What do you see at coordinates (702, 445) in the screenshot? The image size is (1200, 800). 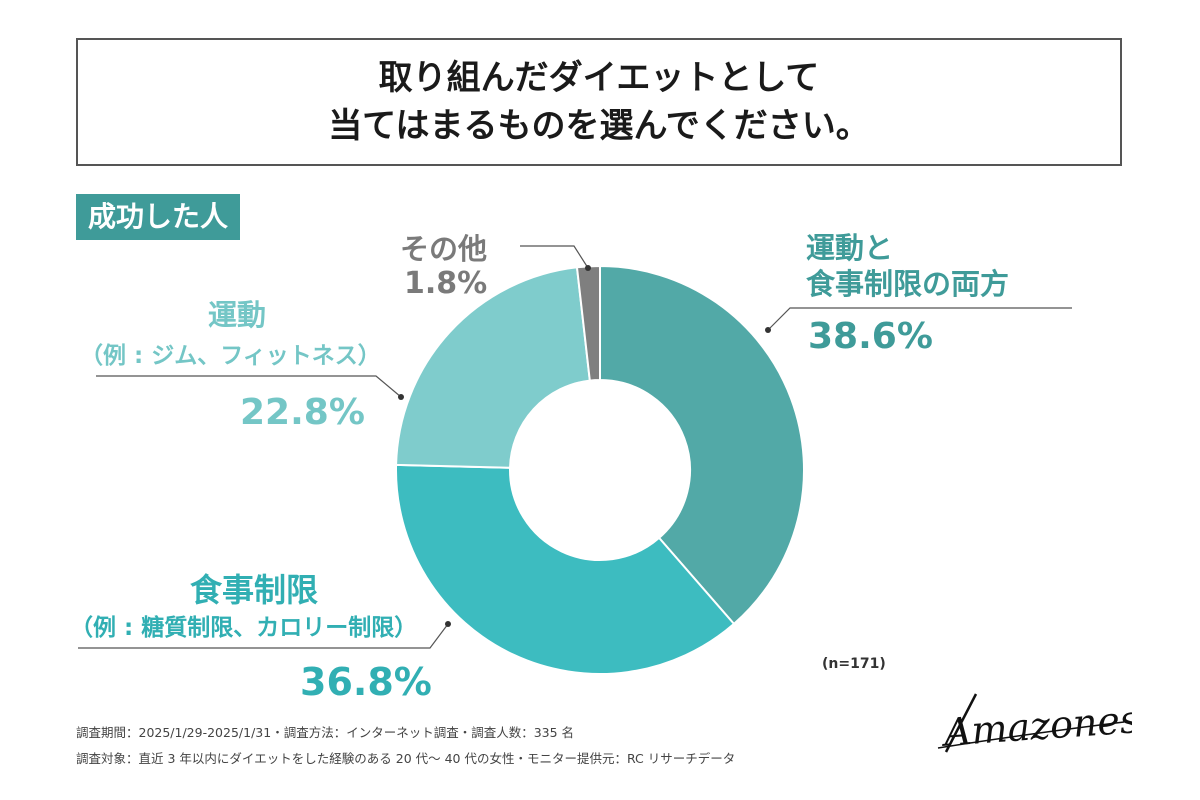 I see `slice-both` at bounding box center [702, 445].